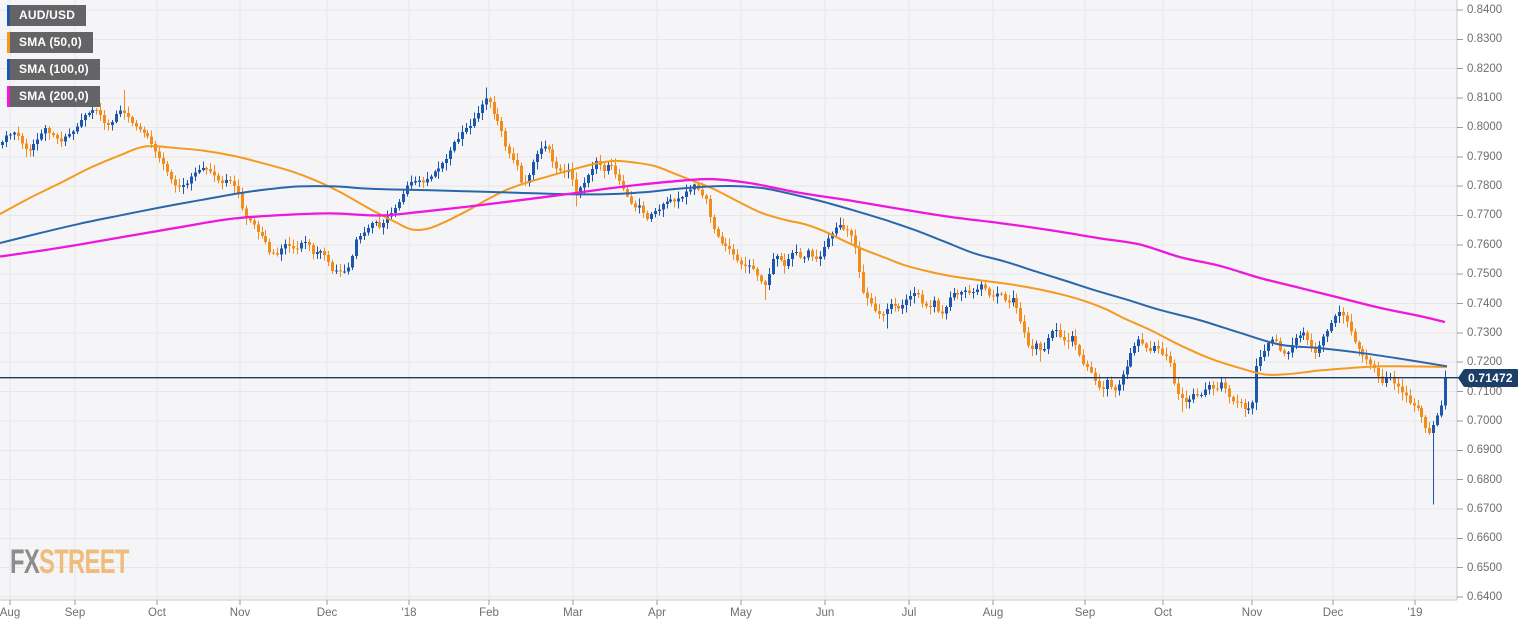  Describe the element at coordinates (489, 613) in the screenshot. I see `x-axis-label: Feb` at that location.